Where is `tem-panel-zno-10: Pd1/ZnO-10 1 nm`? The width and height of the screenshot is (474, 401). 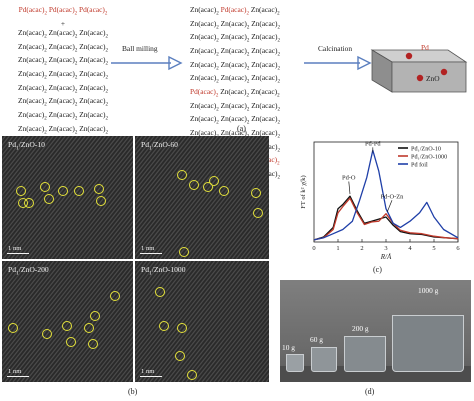 tem-panel-zno-10: Pd1/ZnO-10 1 nm is located at coordinates (67, 197).